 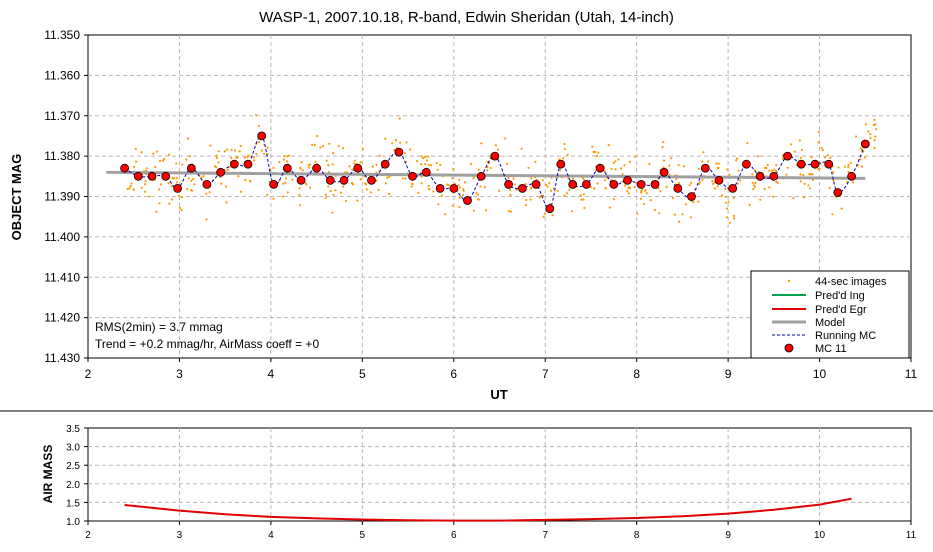 I want to click on airmass-x-tick-label: 8, so click(x=637, y=535).